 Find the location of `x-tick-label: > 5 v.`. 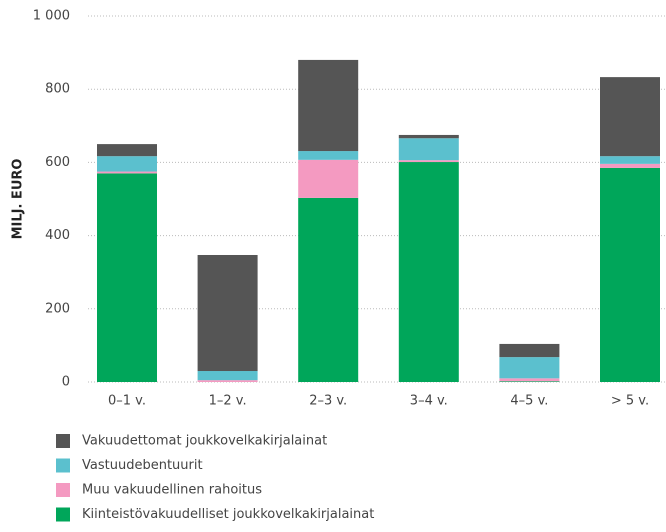

x-tick-label: > 5 v. is located at coordinates (630, 401).